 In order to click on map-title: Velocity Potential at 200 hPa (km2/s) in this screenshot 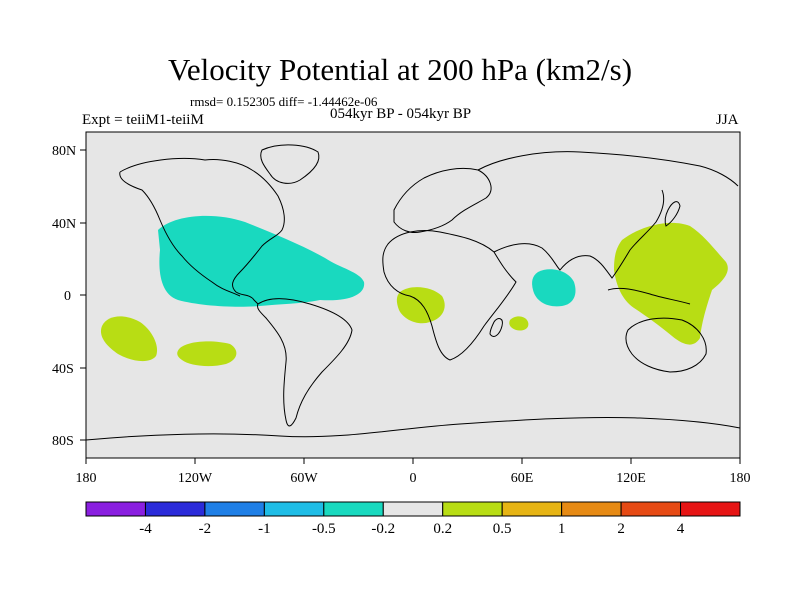, I will do `click(400, 69)`.